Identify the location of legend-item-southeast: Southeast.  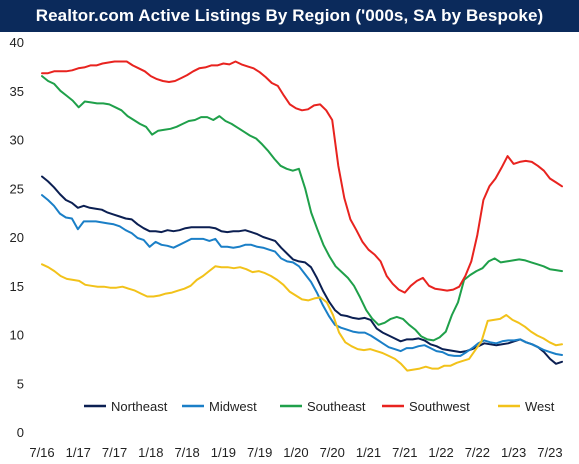
(323, 406).